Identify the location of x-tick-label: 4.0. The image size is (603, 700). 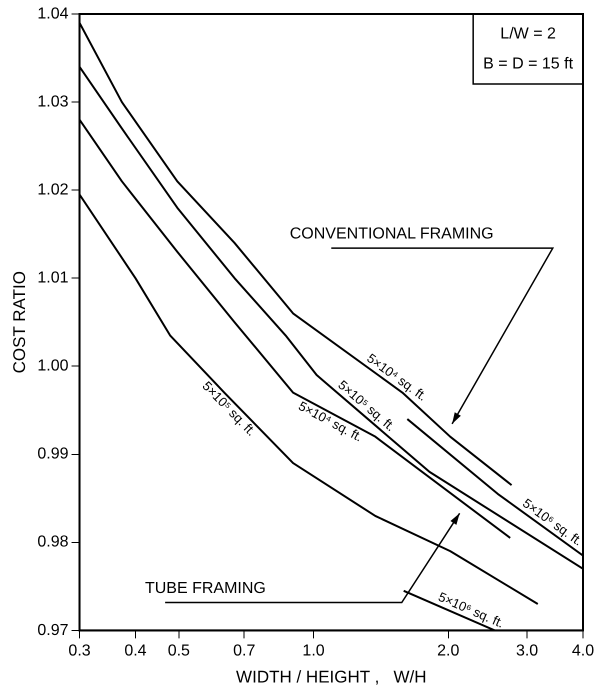
(583, 651).